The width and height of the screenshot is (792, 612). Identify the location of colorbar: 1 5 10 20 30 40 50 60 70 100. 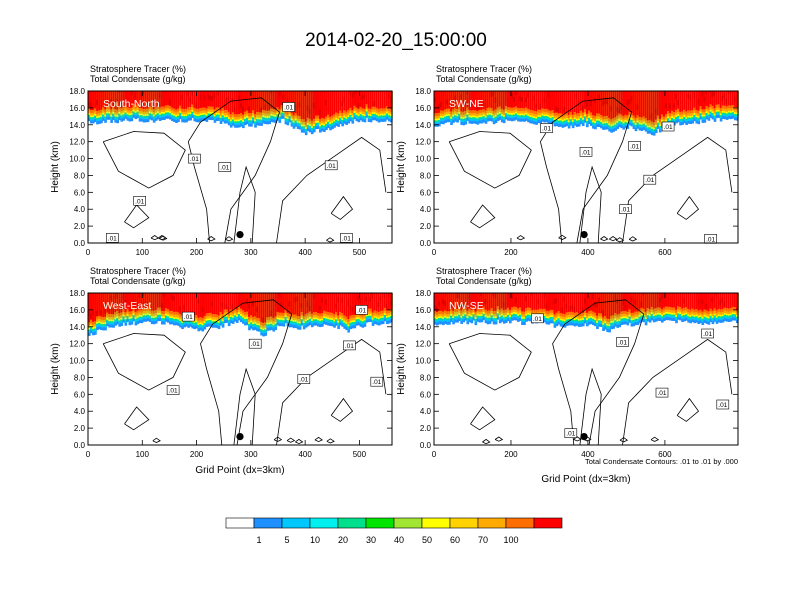
(394, 531).